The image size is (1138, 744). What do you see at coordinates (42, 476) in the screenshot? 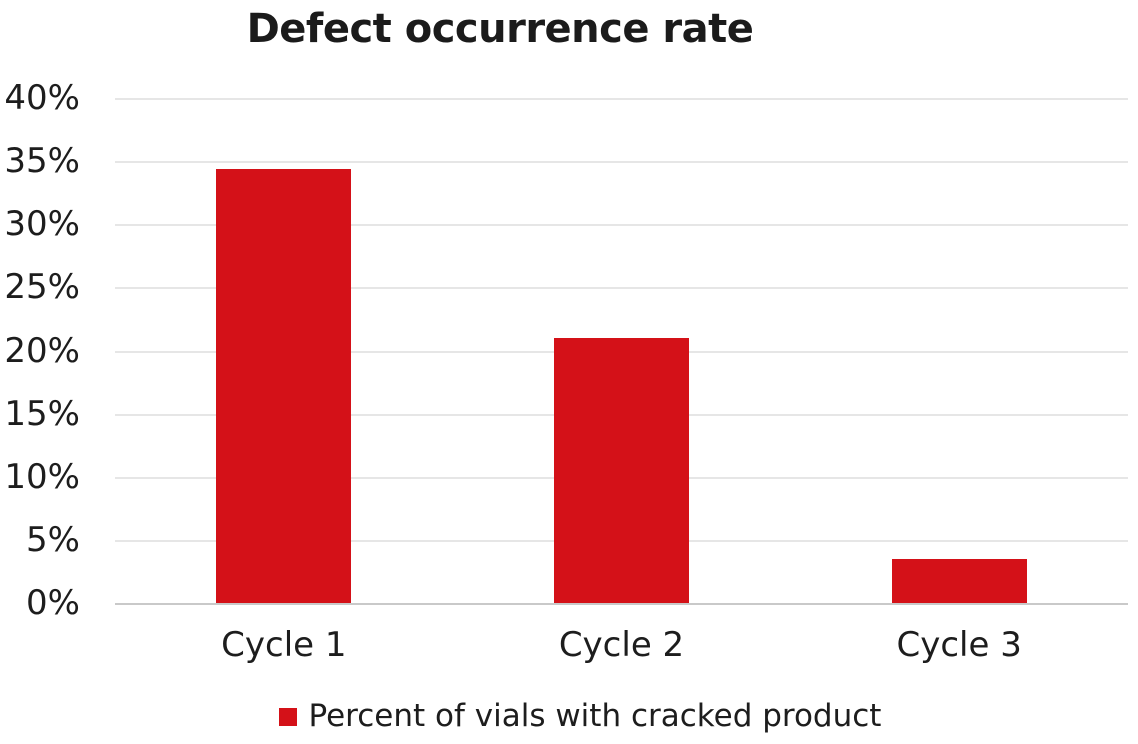
I see `y-tick-label: 10%` at bounding box center [42, 476].